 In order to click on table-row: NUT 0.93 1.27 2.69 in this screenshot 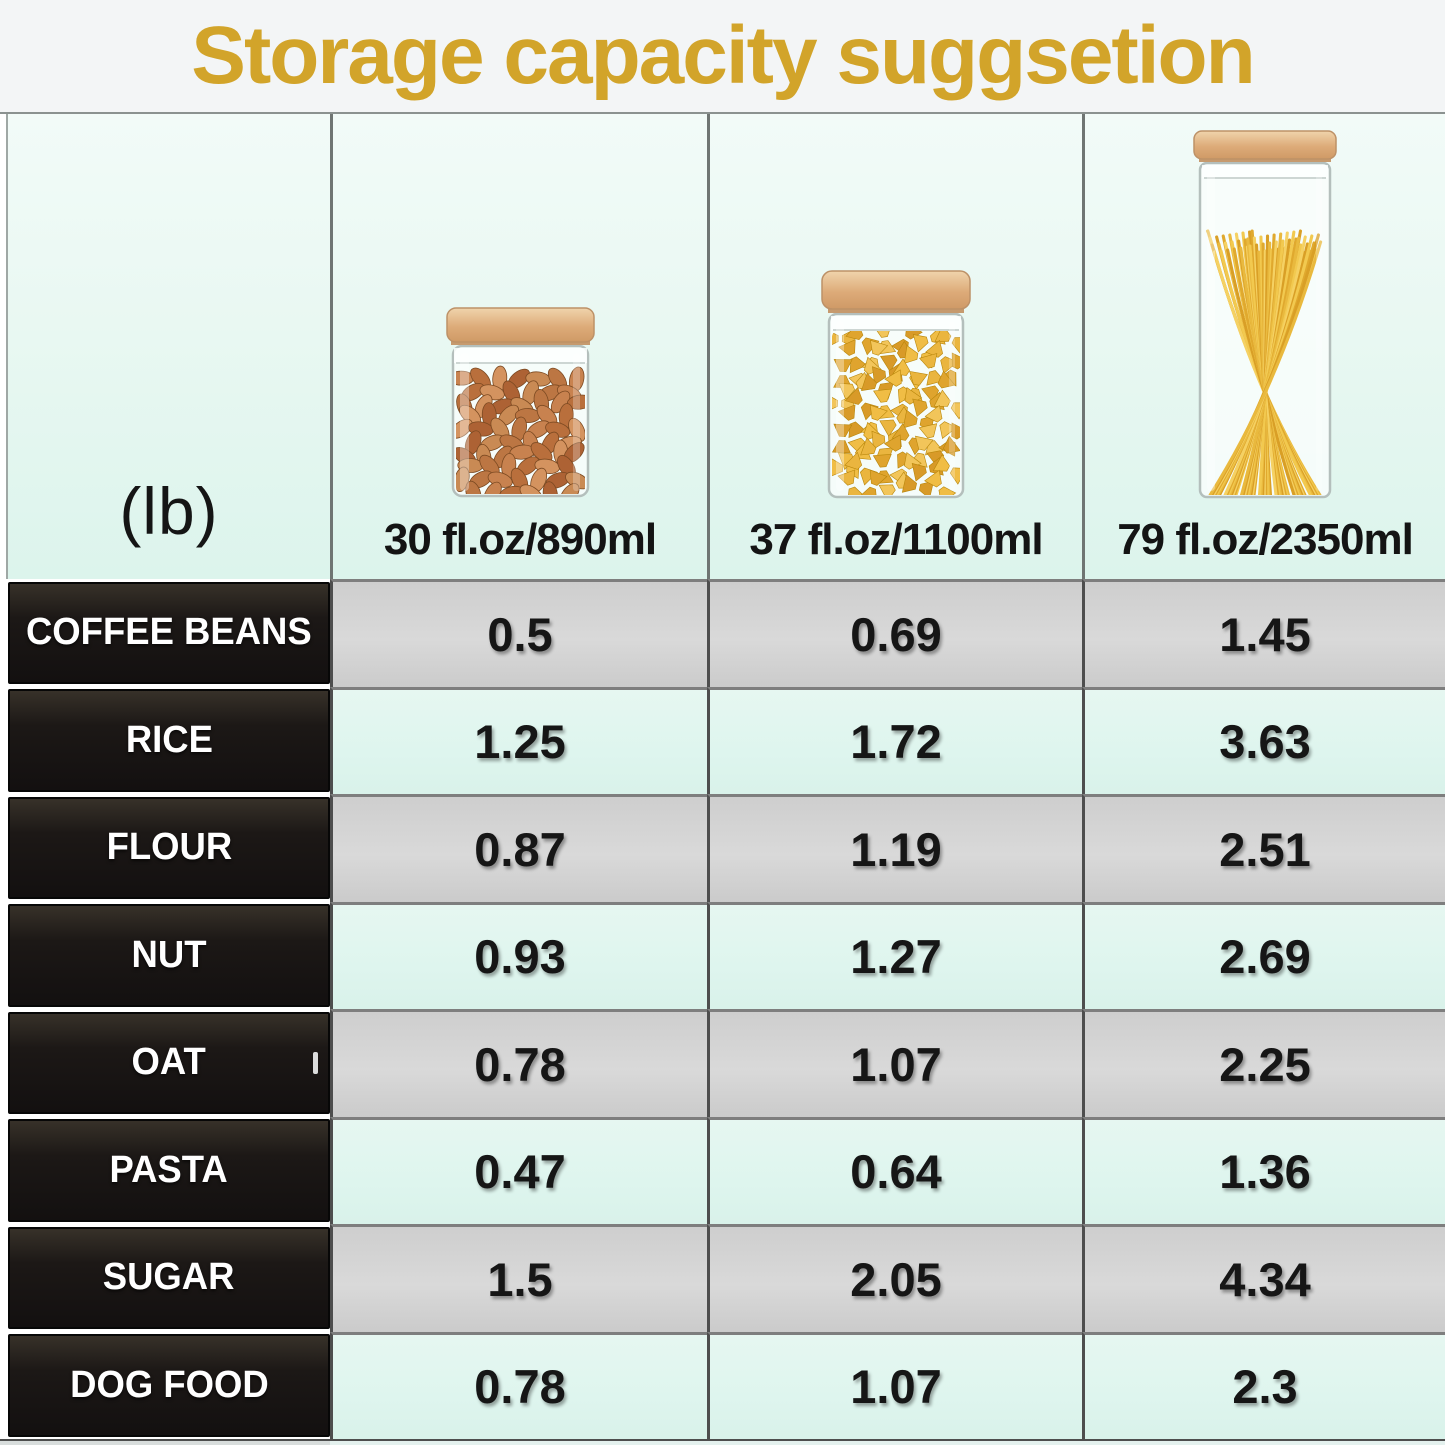, I will do `click(722, 955)`.